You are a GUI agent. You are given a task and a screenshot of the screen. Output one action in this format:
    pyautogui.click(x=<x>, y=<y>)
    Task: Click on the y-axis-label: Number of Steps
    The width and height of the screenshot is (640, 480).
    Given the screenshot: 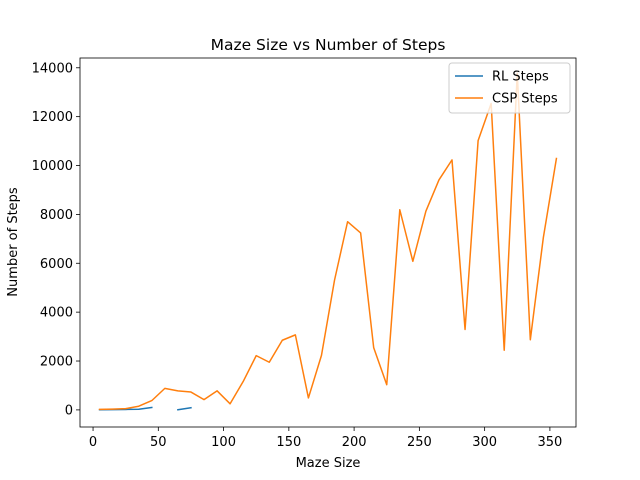 What is the action you would take?
    pyautogui.click(x=13, y=242)
    